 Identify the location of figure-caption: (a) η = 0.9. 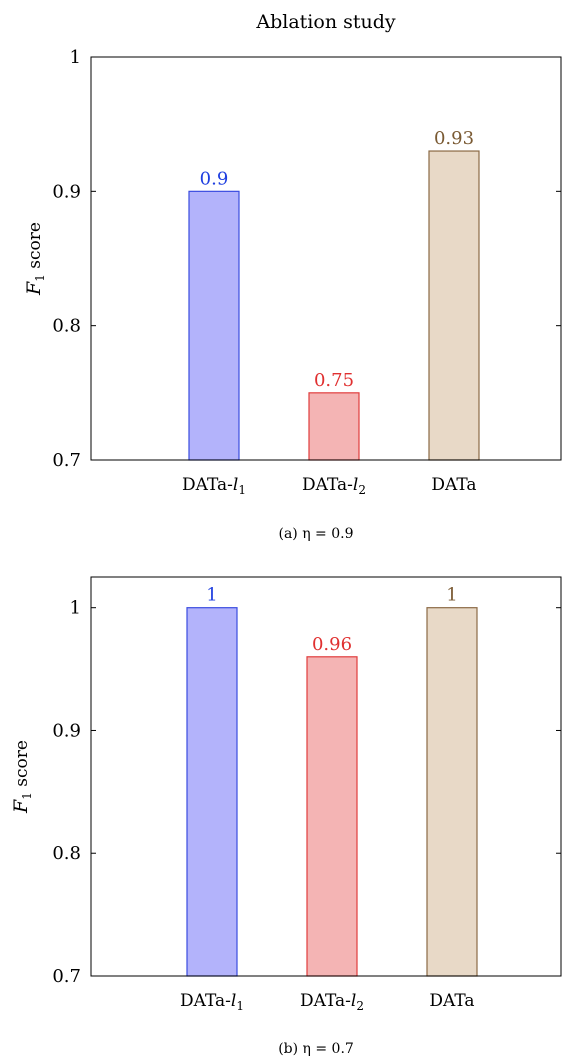
(315, 534).